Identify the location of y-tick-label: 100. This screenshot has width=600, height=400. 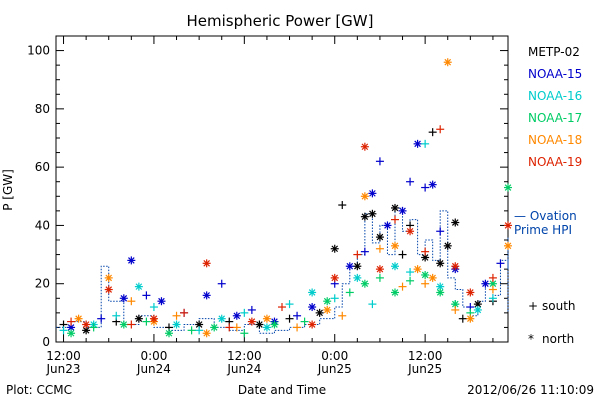
(38, 51).